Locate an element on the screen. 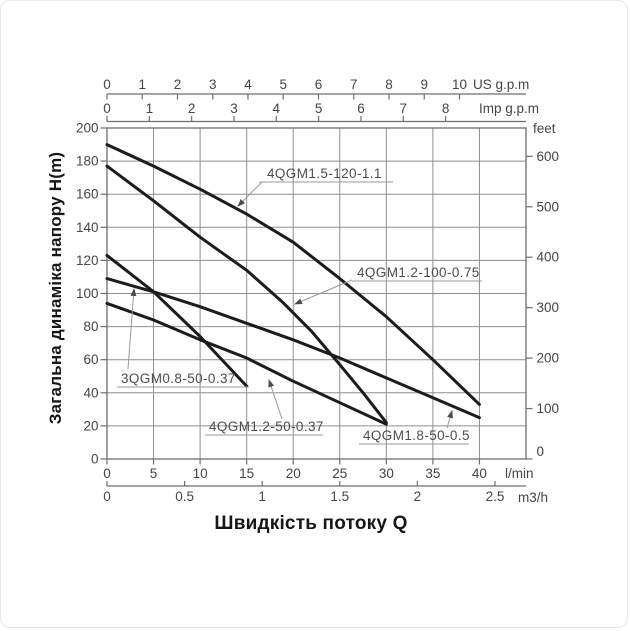  us-gpm-tick-label: 4 is located at coordinates (248, 84).